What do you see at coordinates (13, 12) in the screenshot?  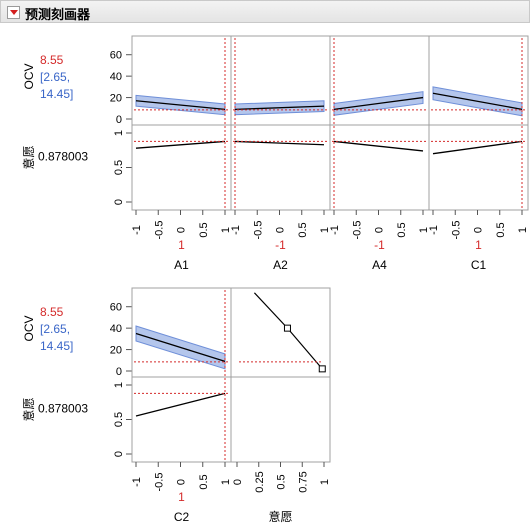 I see `red-triangle-menu-icon` at bounding box center [13, 12].